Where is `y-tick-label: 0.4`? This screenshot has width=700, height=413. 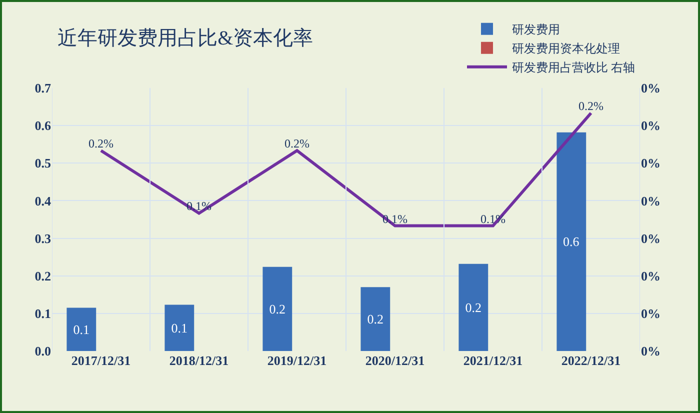
y-tick-label: 0.4 is located at coordinates (43, 200).